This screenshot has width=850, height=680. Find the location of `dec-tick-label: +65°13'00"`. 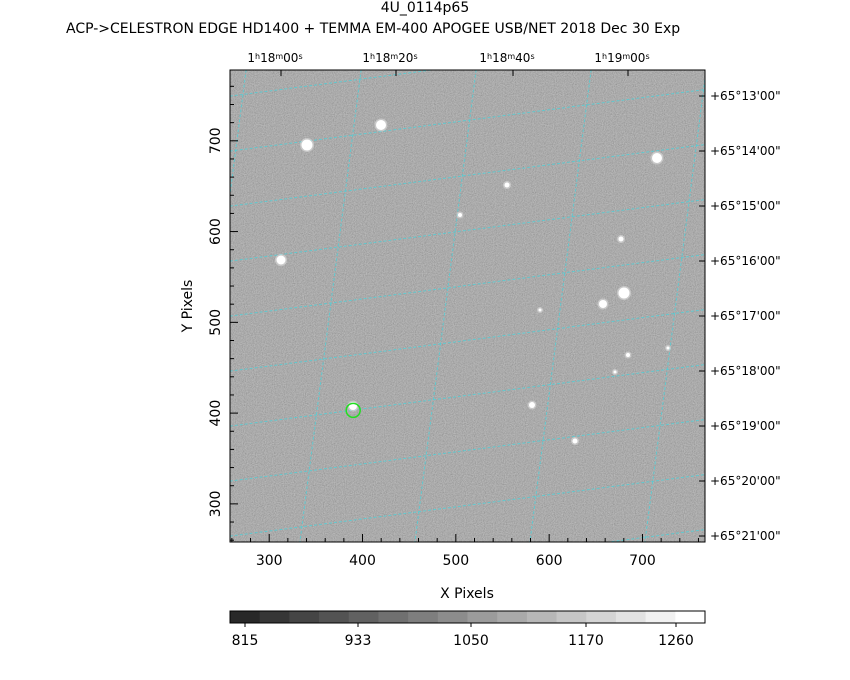

dec-tick-label: +65°13'00" is located at coordinates (745, 96).